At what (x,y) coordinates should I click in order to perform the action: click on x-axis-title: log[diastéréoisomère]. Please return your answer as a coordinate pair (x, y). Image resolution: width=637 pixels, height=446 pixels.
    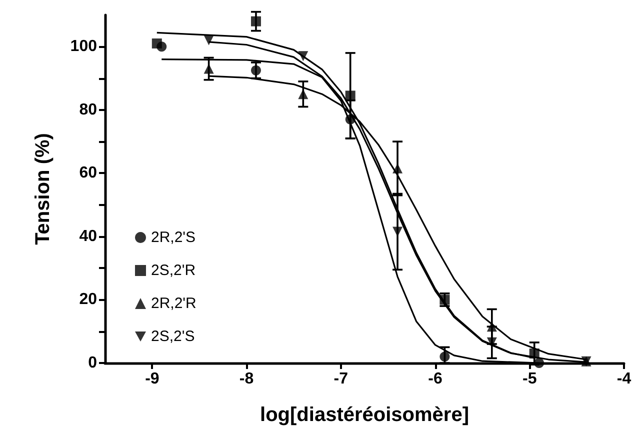
    Looking at the image, I should click on (364, 415).